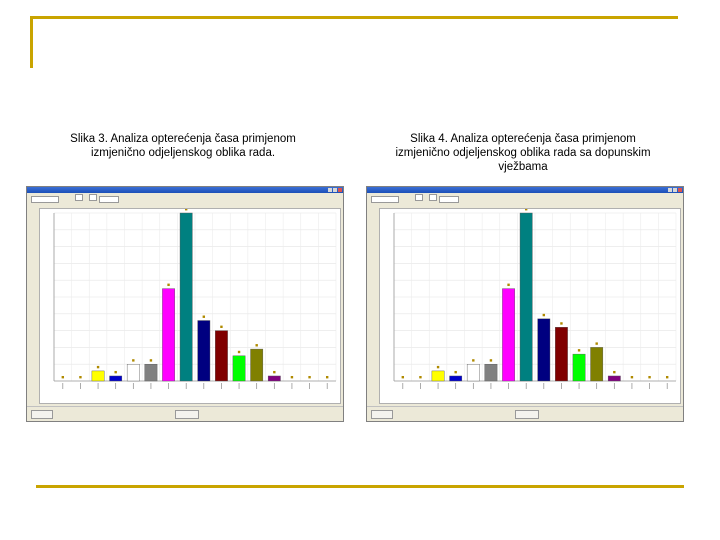 This screenshot has height=540, width=720. What do you see at coordinates (354, 17) in the screenshot?
I see `top-accent-line` at bounding box center [354, 17].